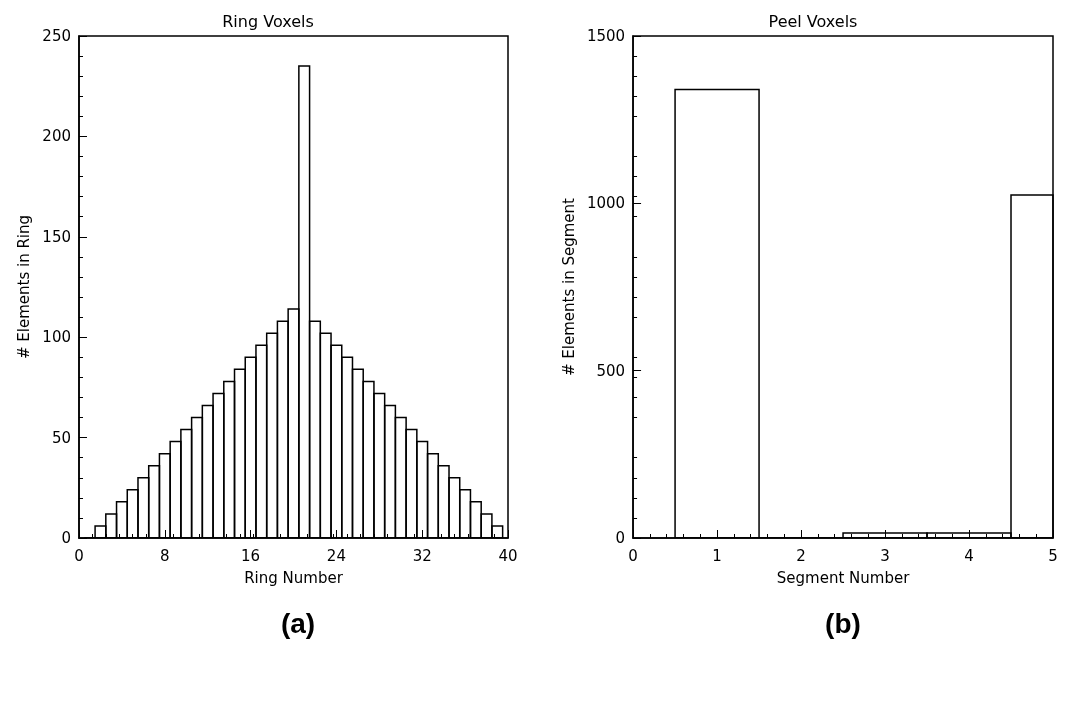 This screenshot has width=1085, height=710. Describe the element at coordinates (717, 555) in the screenshot. I see `x-tick-label: 1` at that location.